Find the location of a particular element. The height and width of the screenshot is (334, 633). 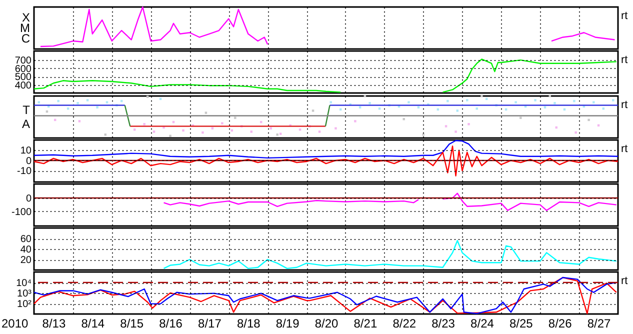

y-tick-label: 10 is located at coordinates (26, 151).